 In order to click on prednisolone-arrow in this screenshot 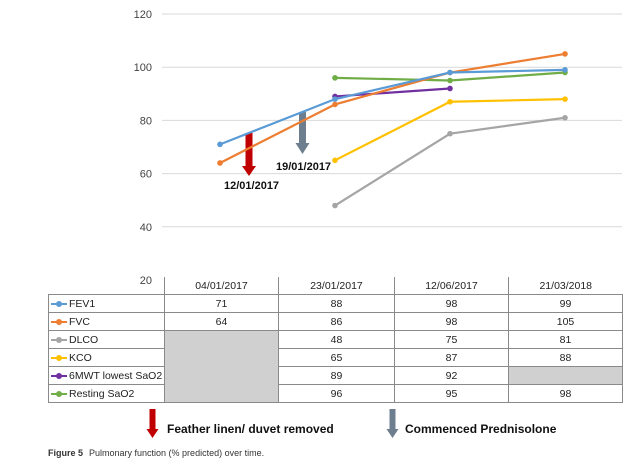, I will do `click(302, 133)`.